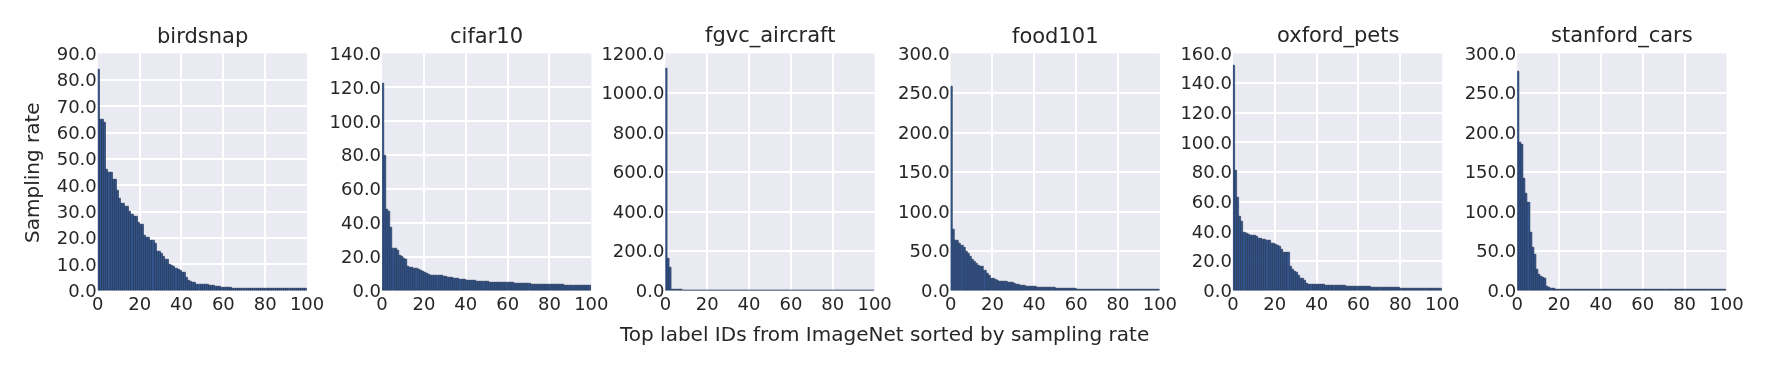 The height and width of the screenshot is (381, 1779). Describe the element at coordinates (203, 36) in the screenshot. I see `chart-title: birdsnap` at that location.